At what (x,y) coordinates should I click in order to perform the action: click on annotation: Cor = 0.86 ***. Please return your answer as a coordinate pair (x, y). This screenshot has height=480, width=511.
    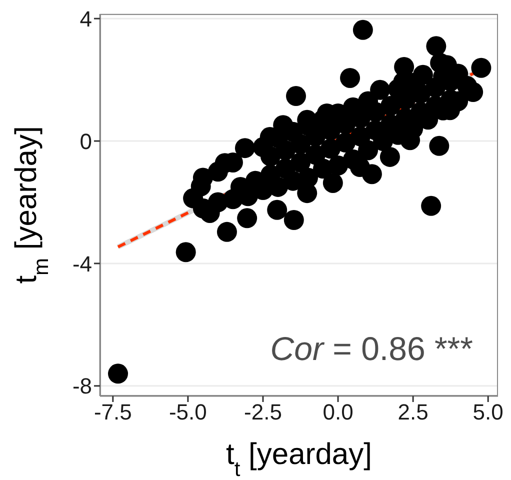
    Looking at the image, I should click on (371, 349).